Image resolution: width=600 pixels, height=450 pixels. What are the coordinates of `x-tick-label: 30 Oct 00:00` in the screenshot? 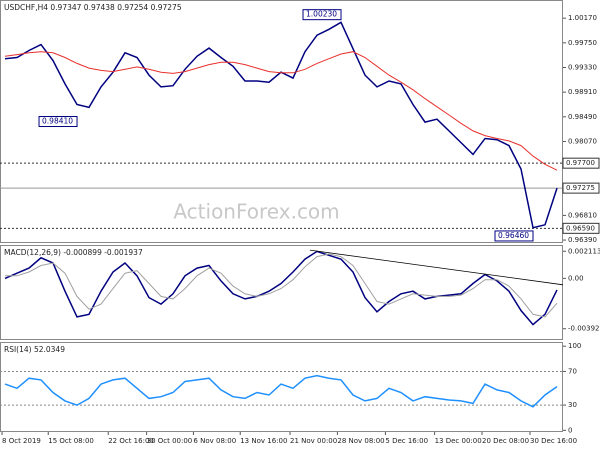 It's located at (170, 441).